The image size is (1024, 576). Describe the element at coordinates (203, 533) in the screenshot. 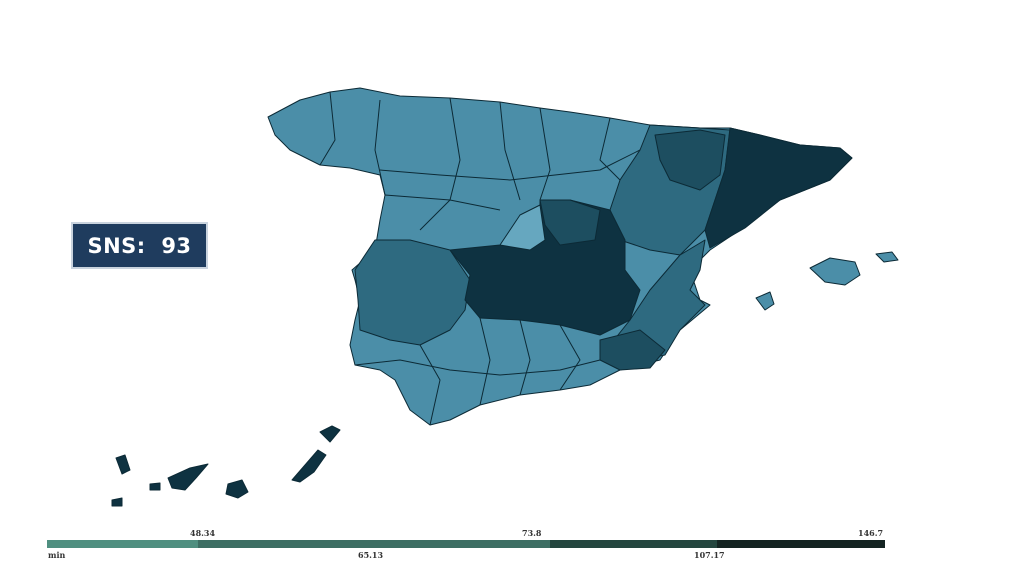

I see `legend-top-label: 48.34` at that location.